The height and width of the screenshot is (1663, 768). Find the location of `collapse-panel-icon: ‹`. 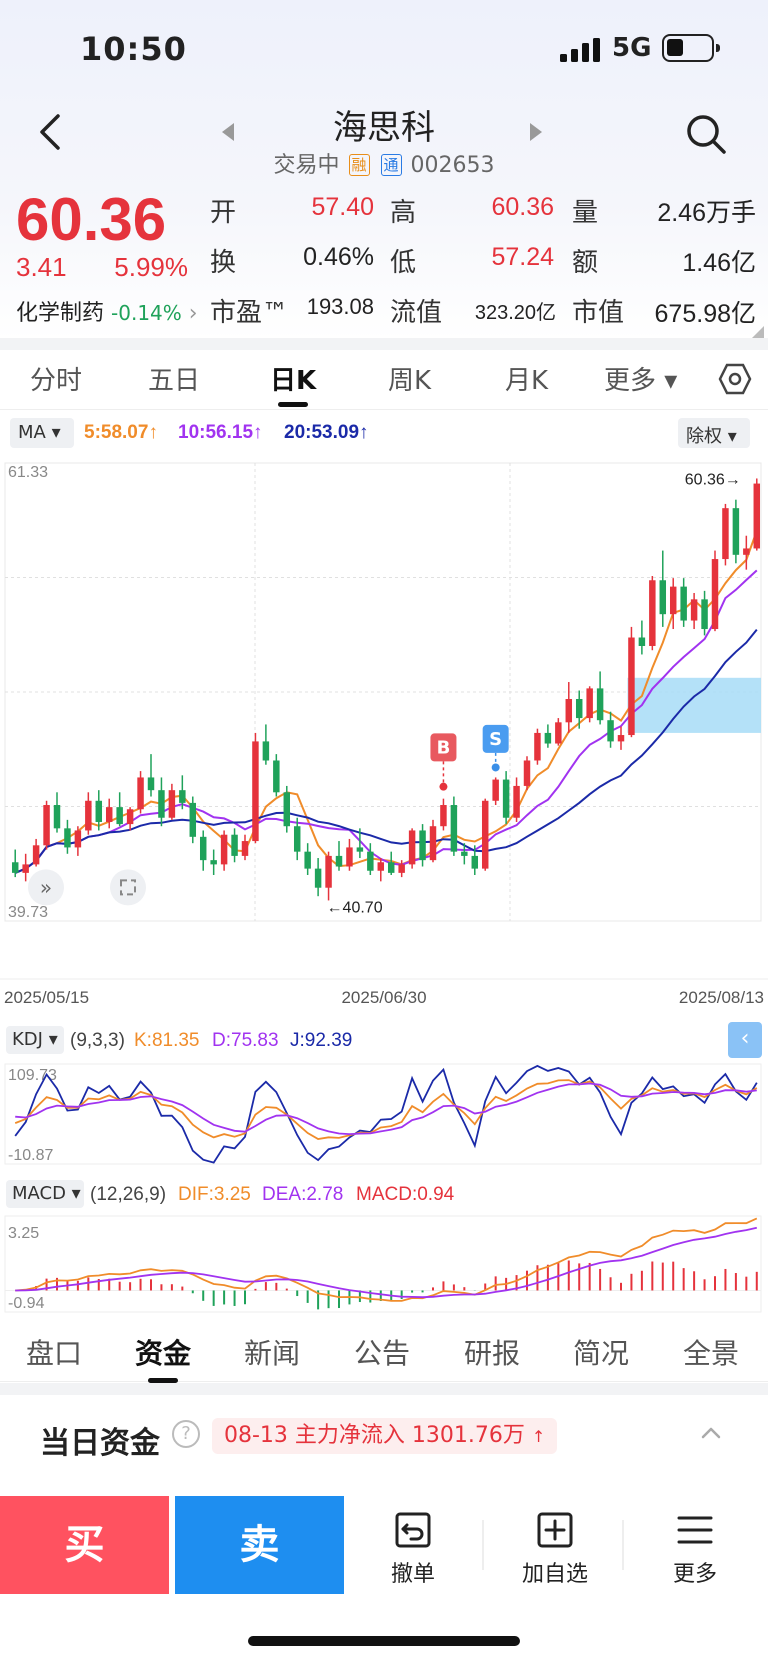

collapse-panel-icon: ‹ is located at coordinates (745, 1040).